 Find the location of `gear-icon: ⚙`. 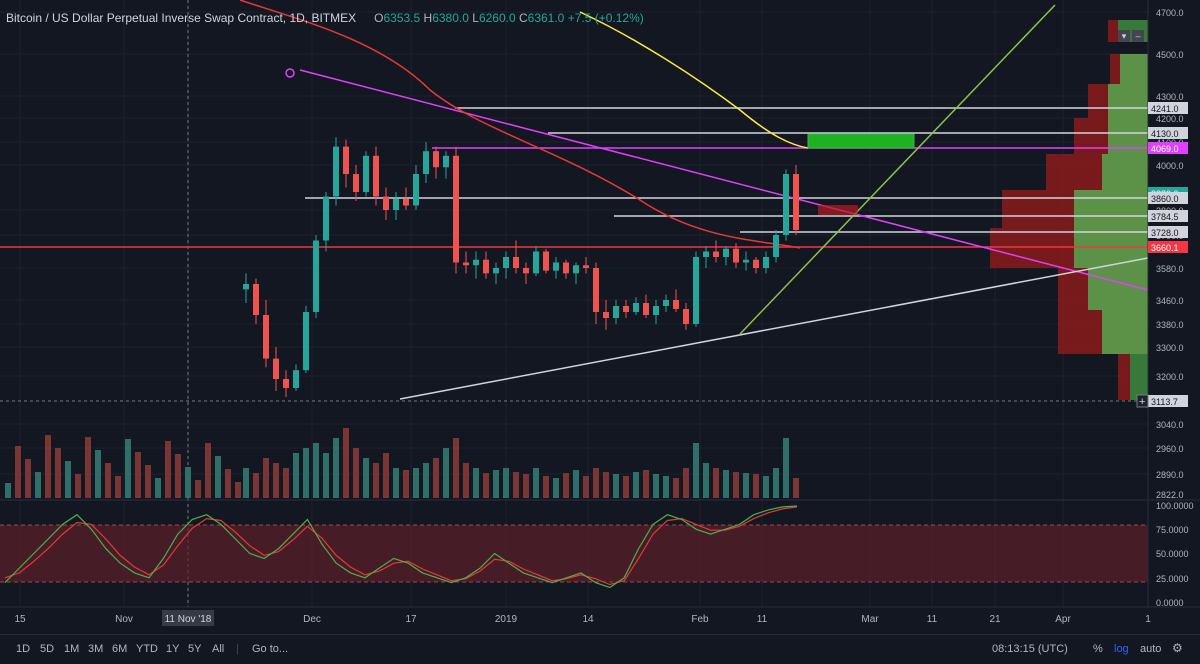

gear-icon: ⚙ is located at coordinates (1177, 648).